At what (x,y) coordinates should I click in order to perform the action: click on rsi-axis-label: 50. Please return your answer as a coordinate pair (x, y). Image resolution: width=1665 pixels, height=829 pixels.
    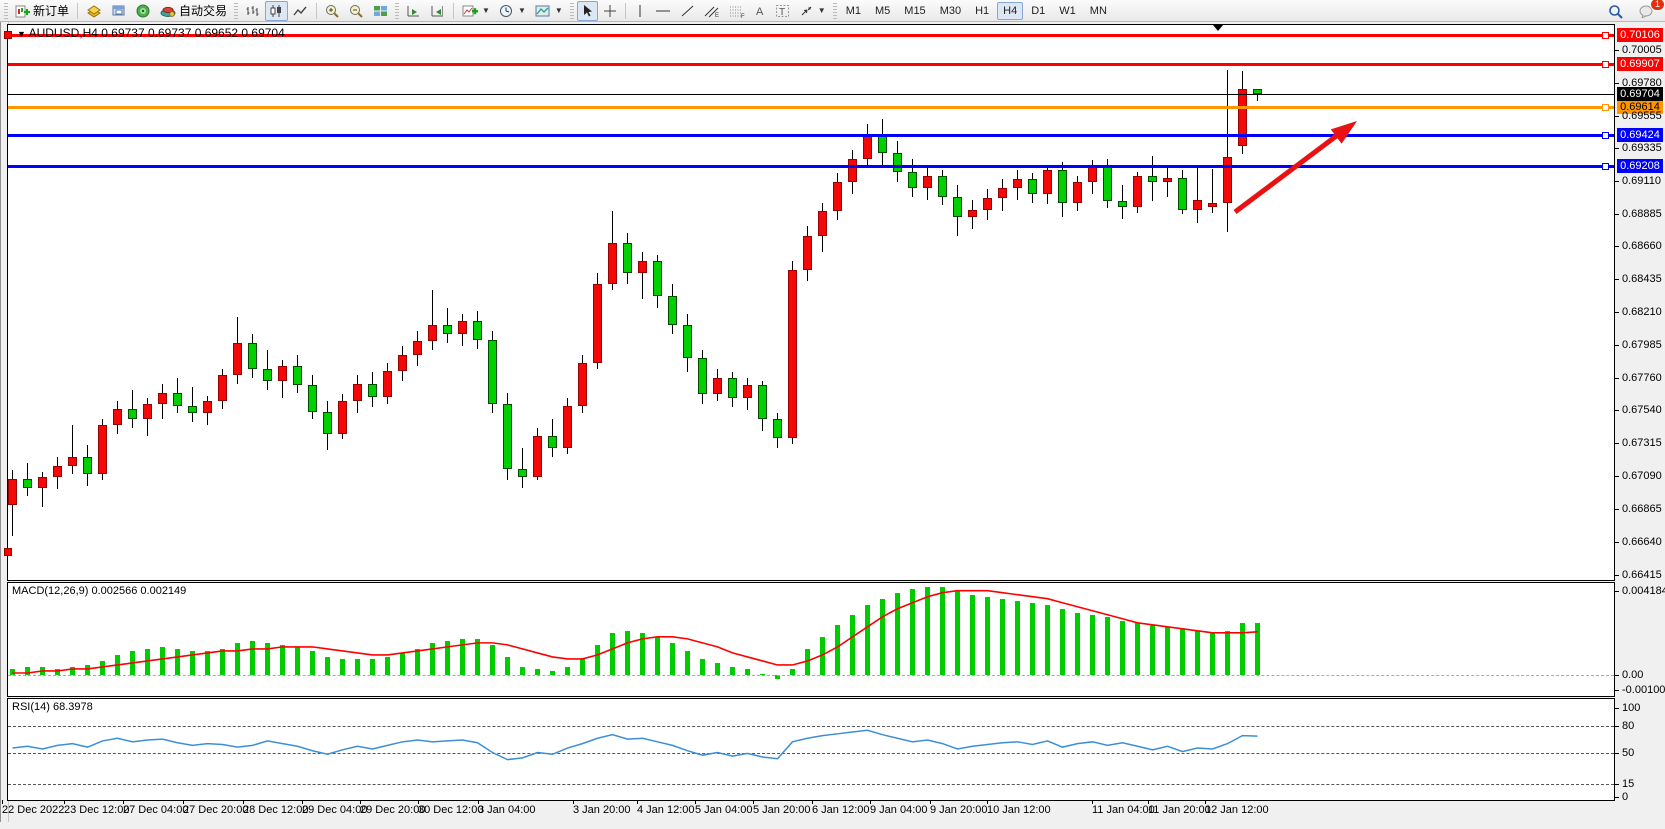
    Looking at the image, I should click on (1628, 752).